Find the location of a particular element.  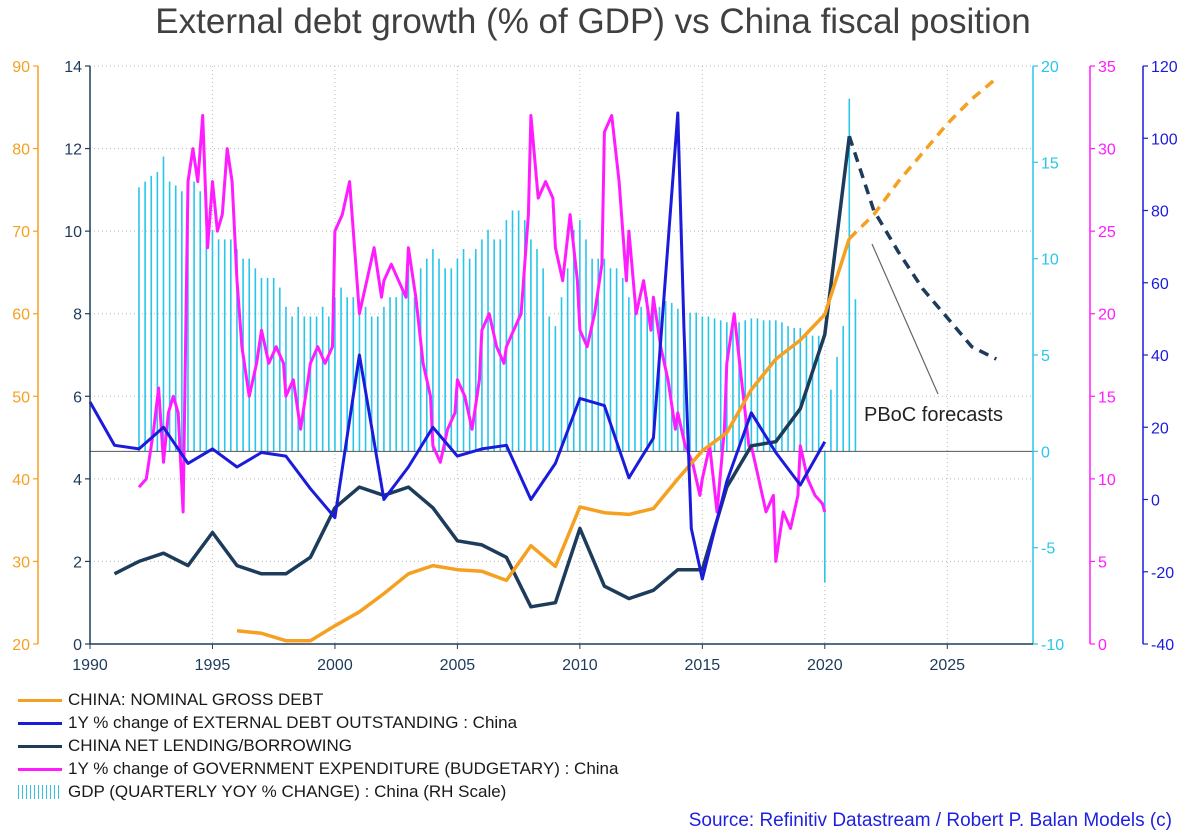

x-tick-label: 2025 is located at coordinates (947, 665).